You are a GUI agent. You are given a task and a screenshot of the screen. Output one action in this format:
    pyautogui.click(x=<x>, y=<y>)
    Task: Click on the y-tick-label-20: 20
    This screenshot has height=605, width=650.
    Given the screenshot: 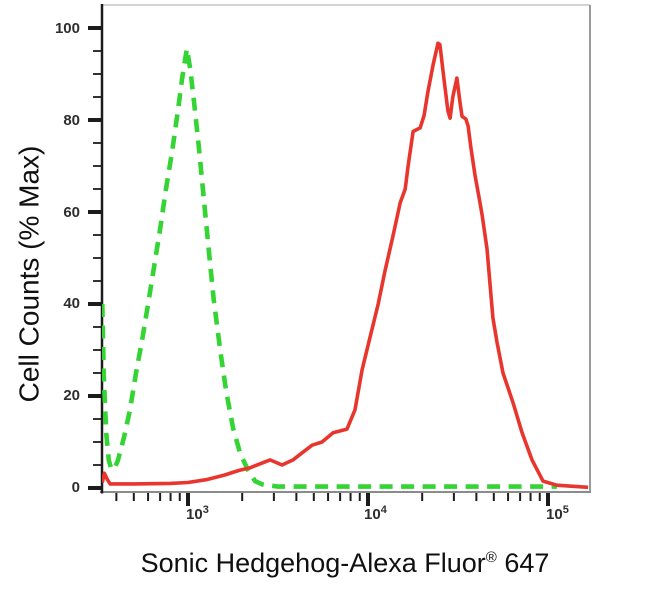 What is the action you would take?
    pyautogui.click(x=71, y=395)
    